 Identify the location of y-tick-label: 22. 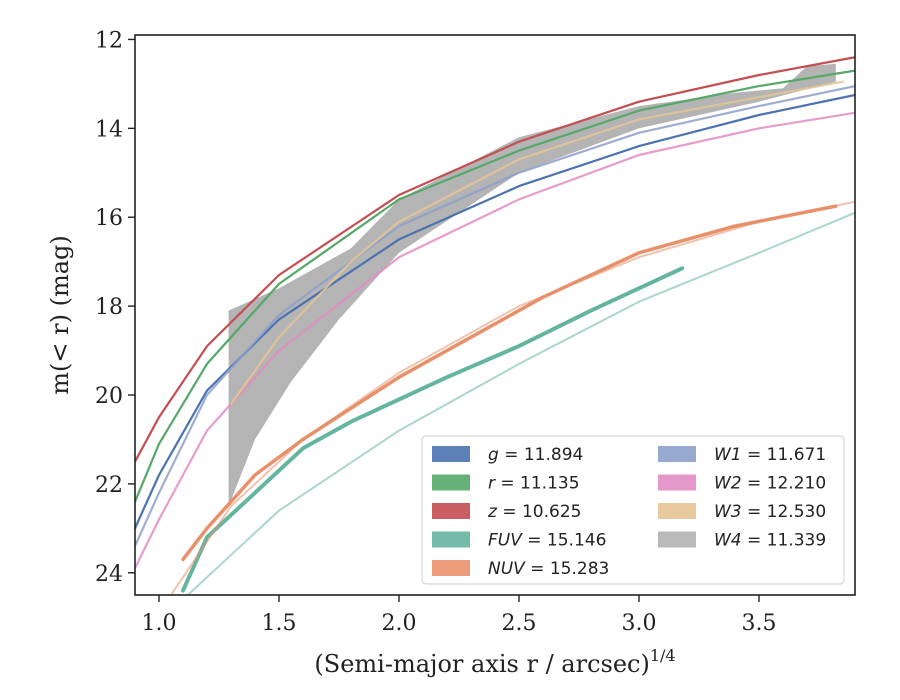
(109, 485).